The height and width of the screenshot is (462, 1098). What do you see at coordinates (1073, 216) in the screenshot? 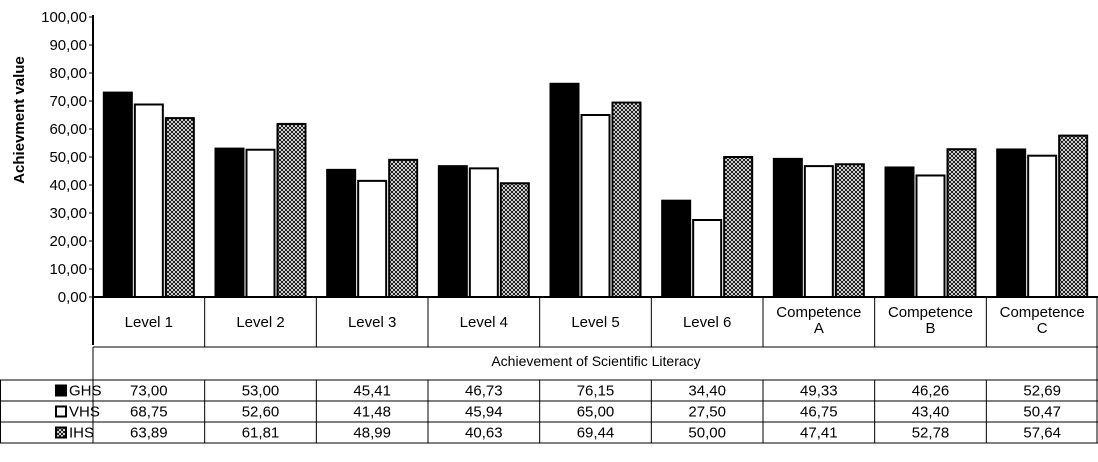
I see `bar-ihs-competence-c` at bounding box center [1073, 216].